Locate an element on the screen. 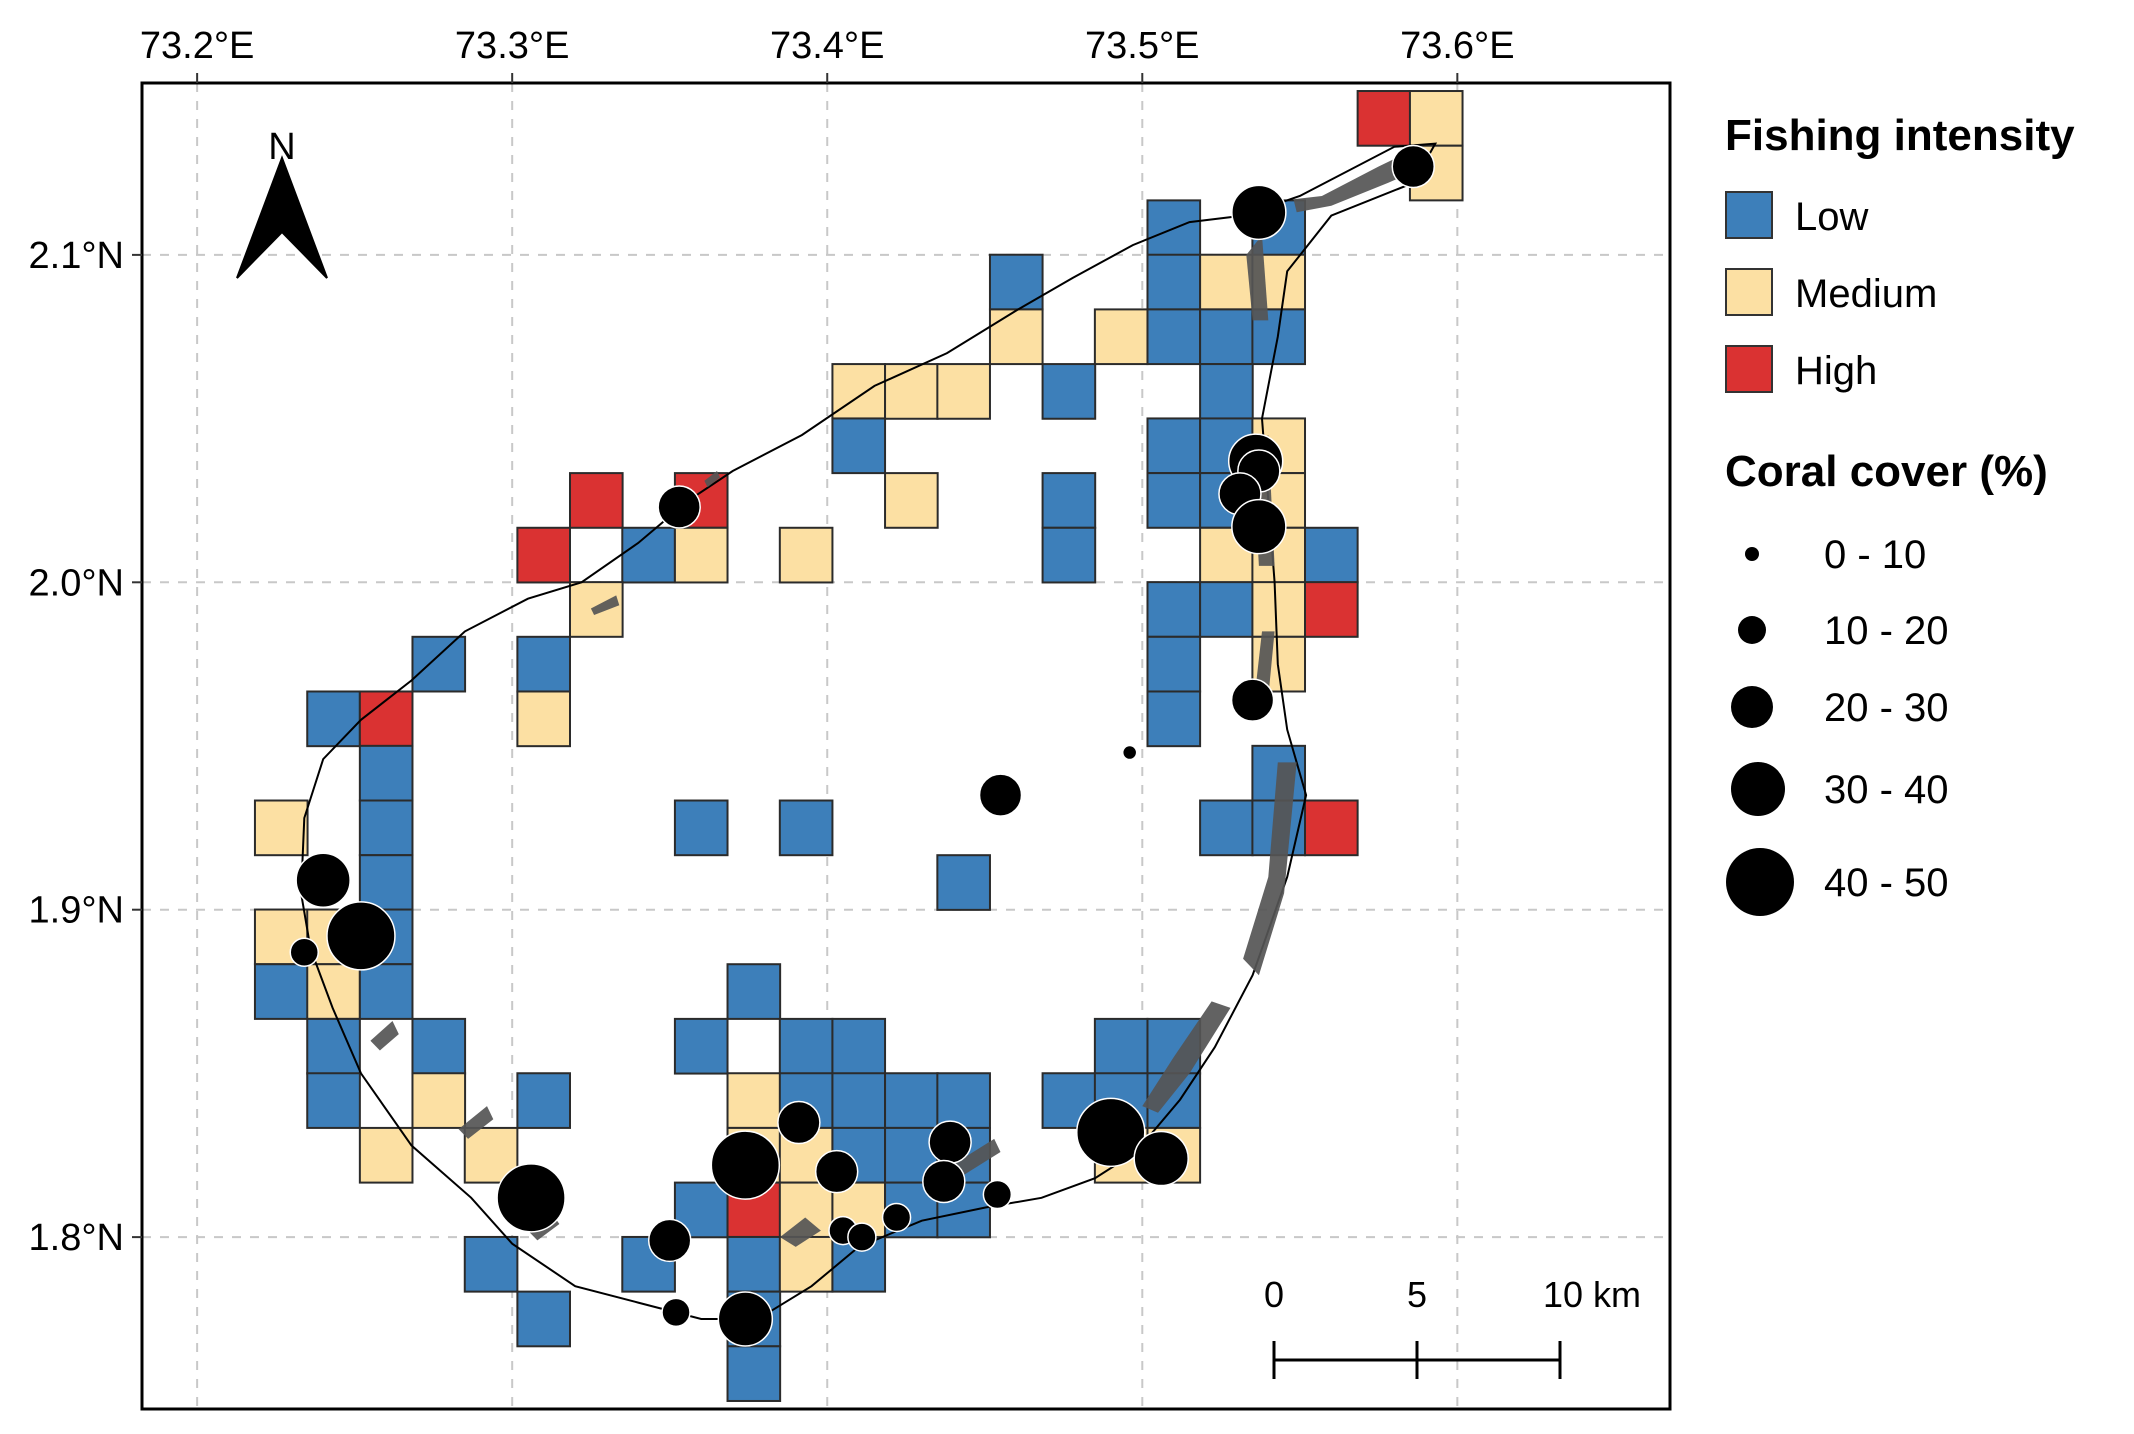 Image resolution: width=2134 pixels, height=1434 pixels. lon-tick-label: 73.5°E is located at coordinates (1142, 46).